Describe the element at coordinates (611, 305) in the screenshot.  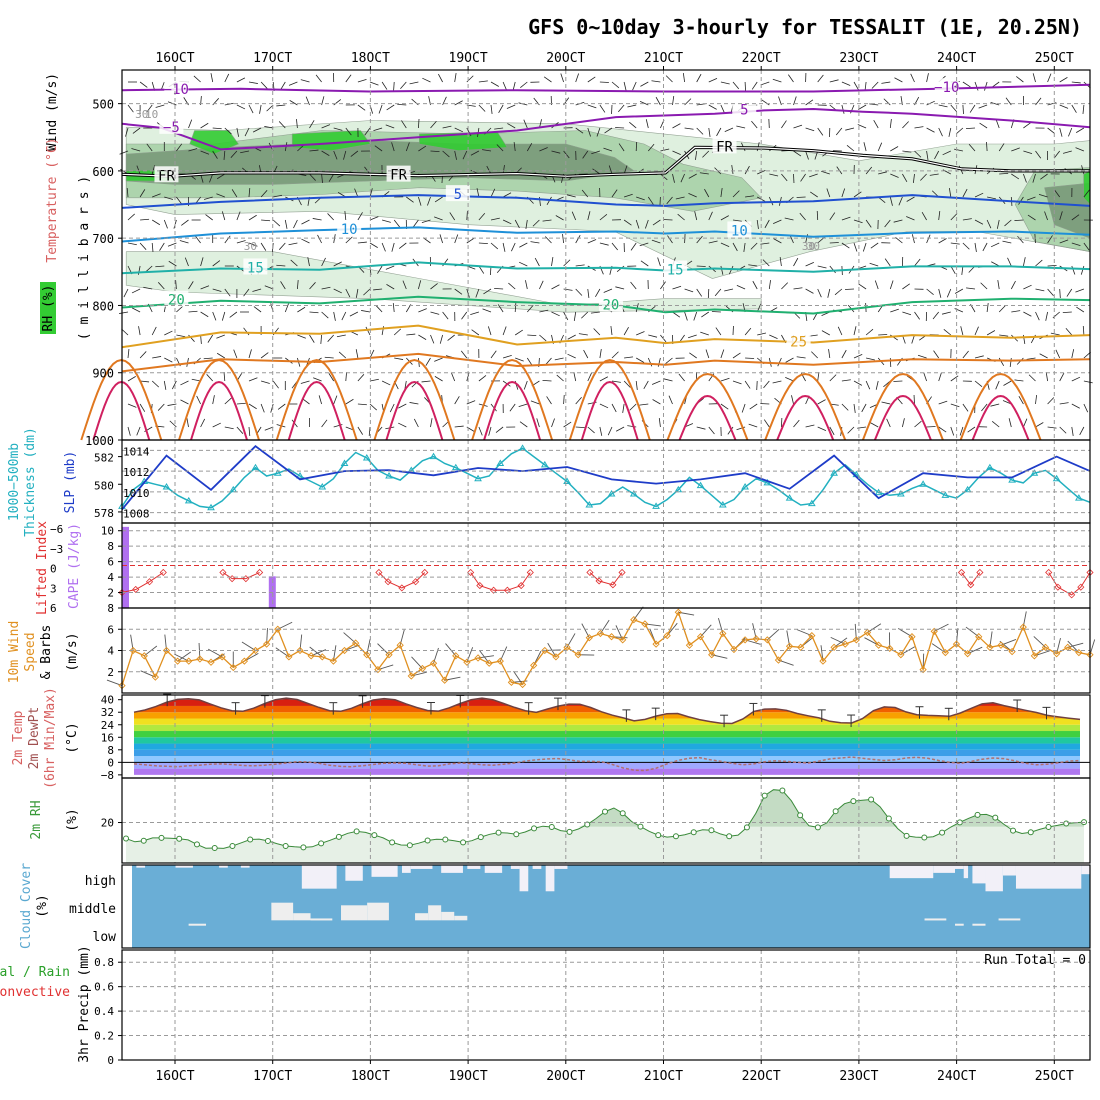
I see `isotherm-label: 20` at that location.